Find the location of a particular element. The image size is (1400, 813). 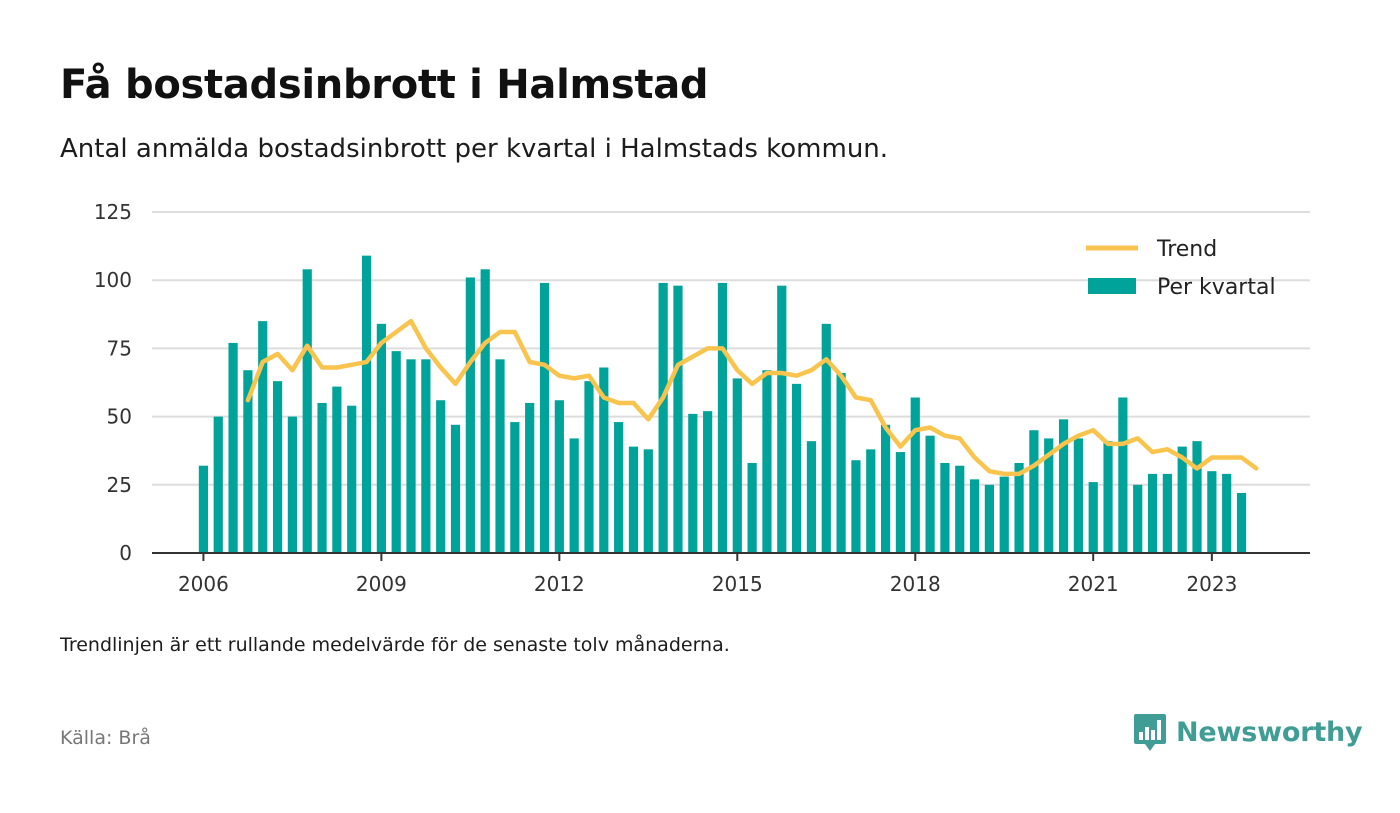

trend-series is located at coordinates (752, 397).